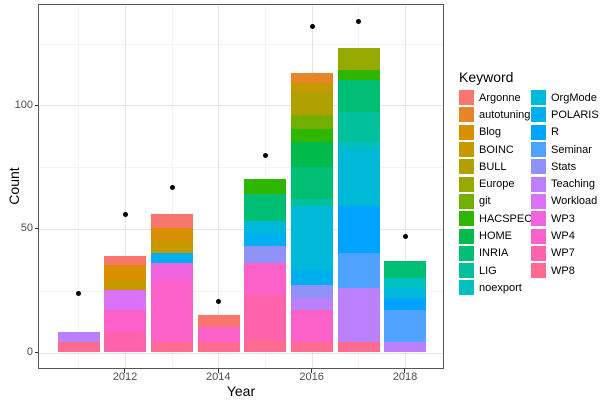  Describe the element at coordinates (574, 201) in the screenshot. I see `legend-label: Workload` at that location.